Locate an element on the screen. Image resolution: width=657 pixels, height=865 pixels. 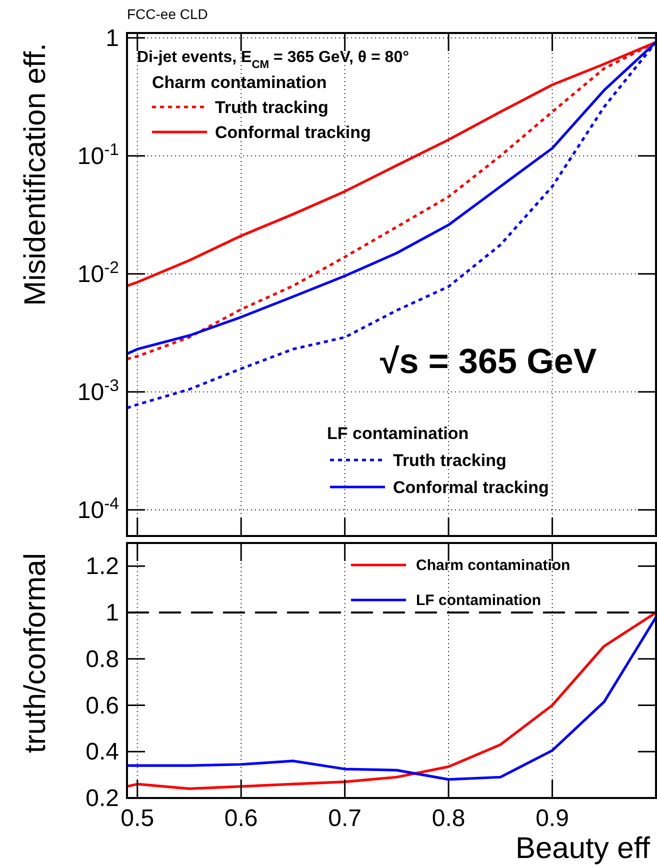
y-tick-label: 0.2 is located at coordinates (102, 798).